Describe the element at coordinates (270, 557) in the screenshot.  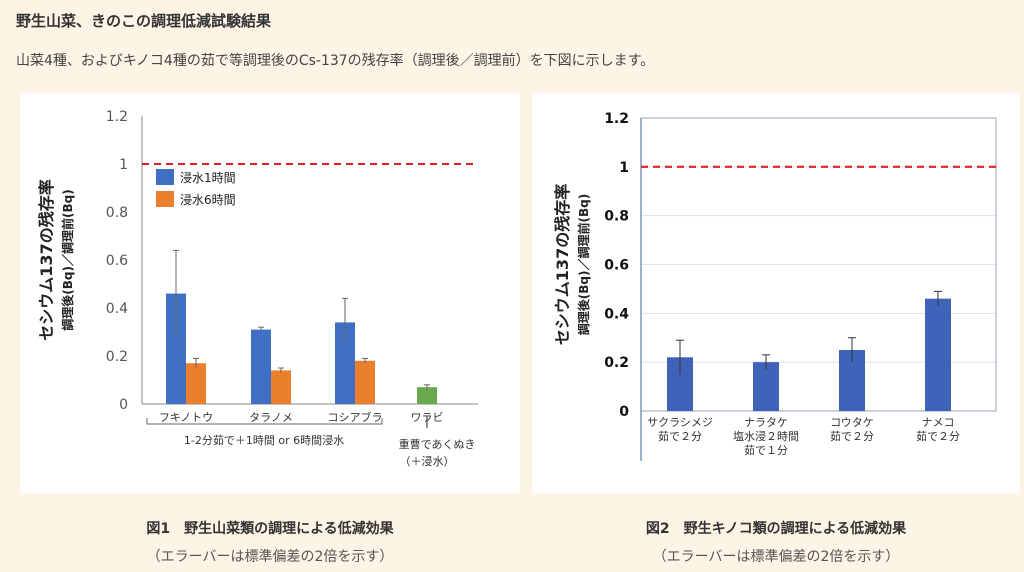
I see `caption-1-note: （エラーバーは標準偏差の2倍を示す）` at that location.